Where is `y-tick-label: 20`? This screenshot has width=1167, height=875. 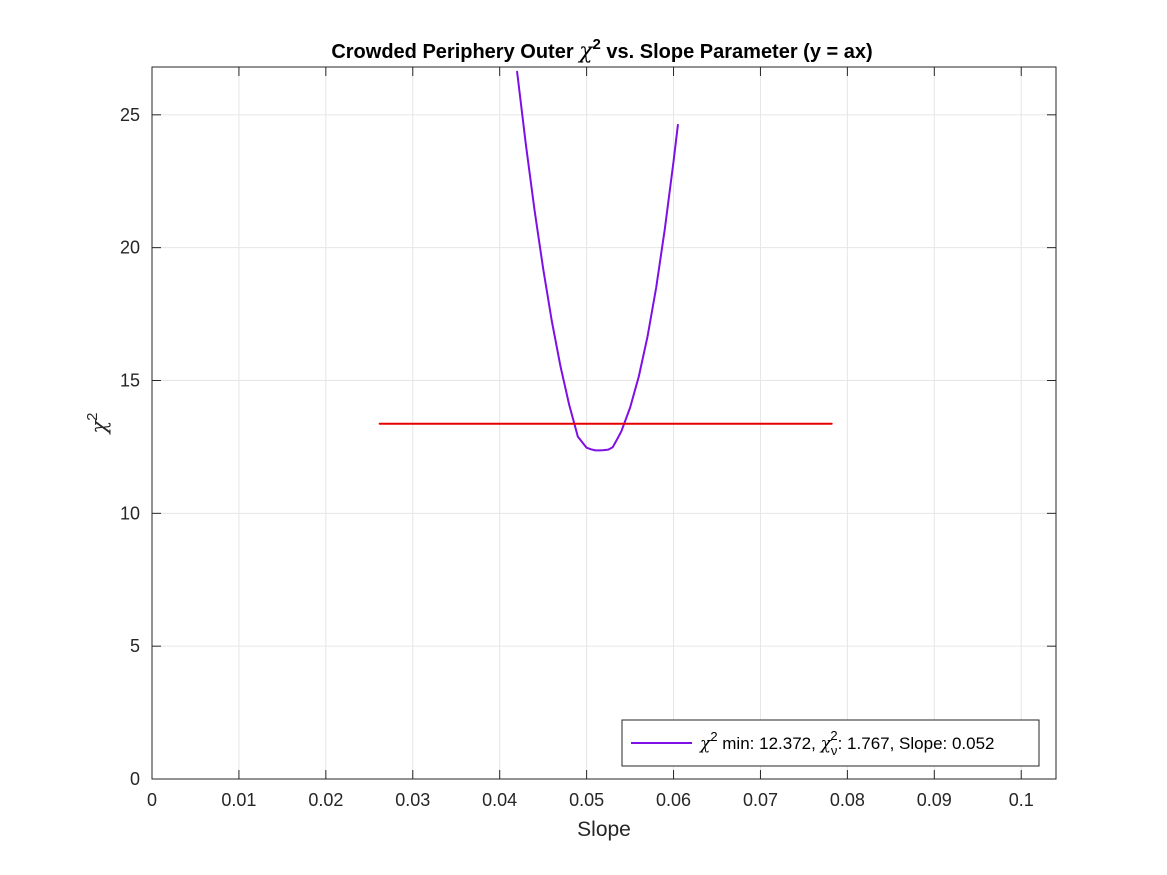 y-tick-label: 20 is located at coordinates (130, 248).